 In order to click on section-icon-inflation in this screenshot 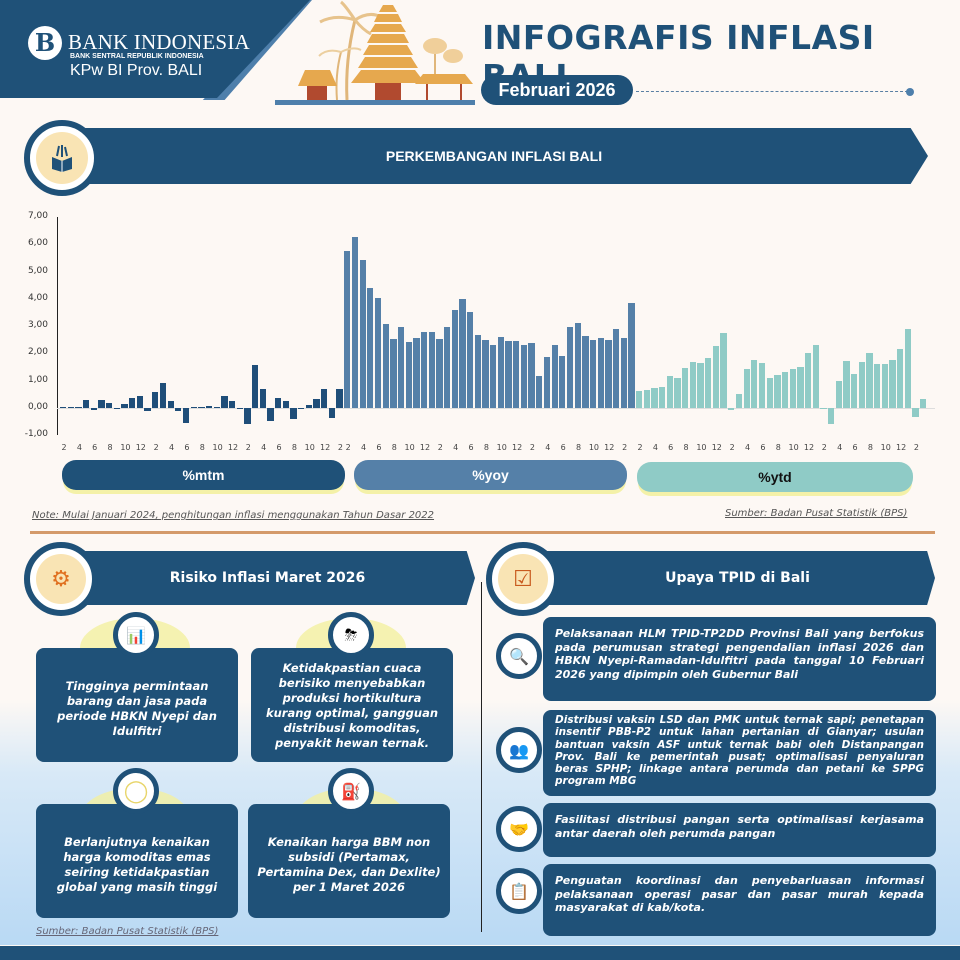, I will do `click(62, 158)`.